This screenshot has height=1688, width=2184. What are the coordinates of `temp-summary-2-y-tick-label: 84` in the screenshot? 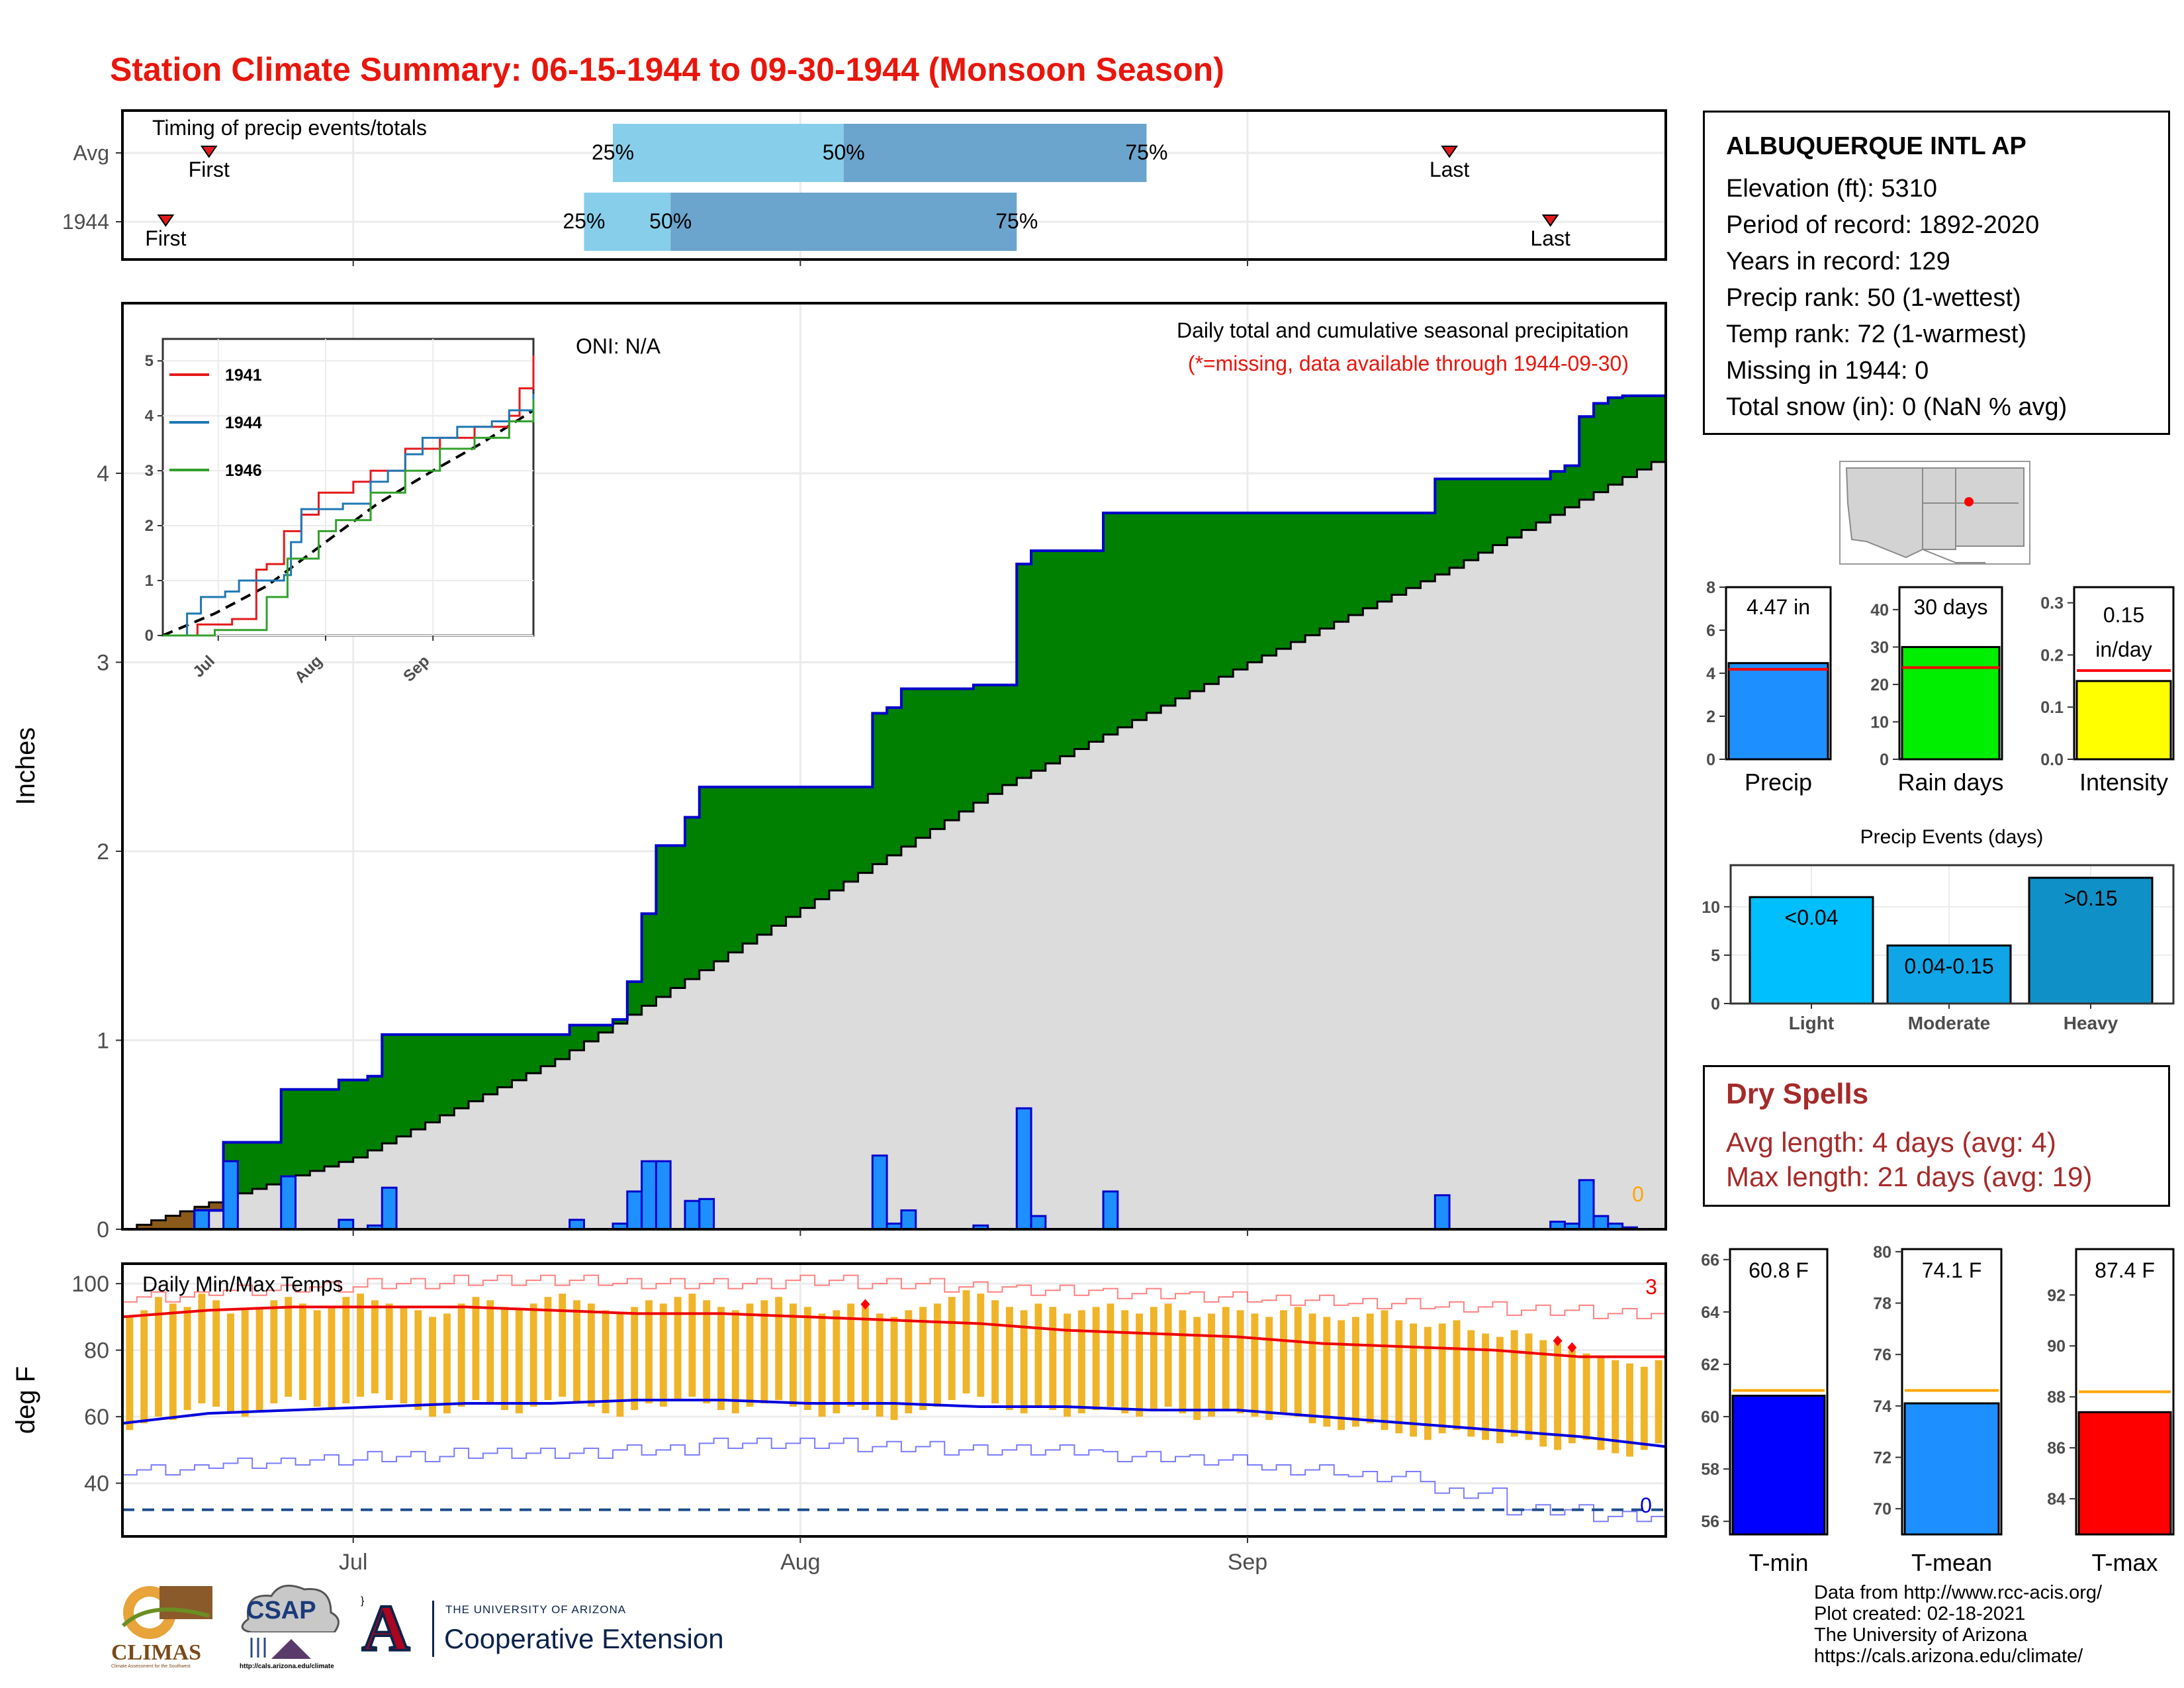 It's located at (2056, 1499).